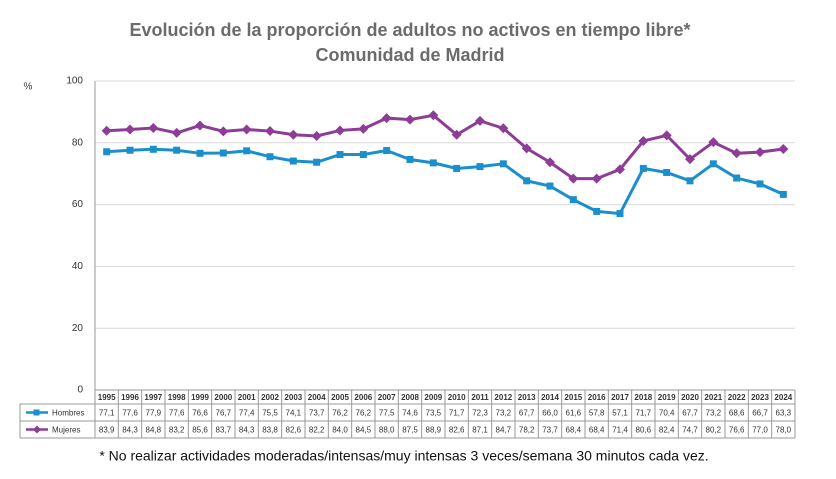 The height and width of the screenshot is (479, 836). What do you see at coordinates (247, 413) in the screenshot?
I see `data-label: 77,4` at bounding box center [247, 413].